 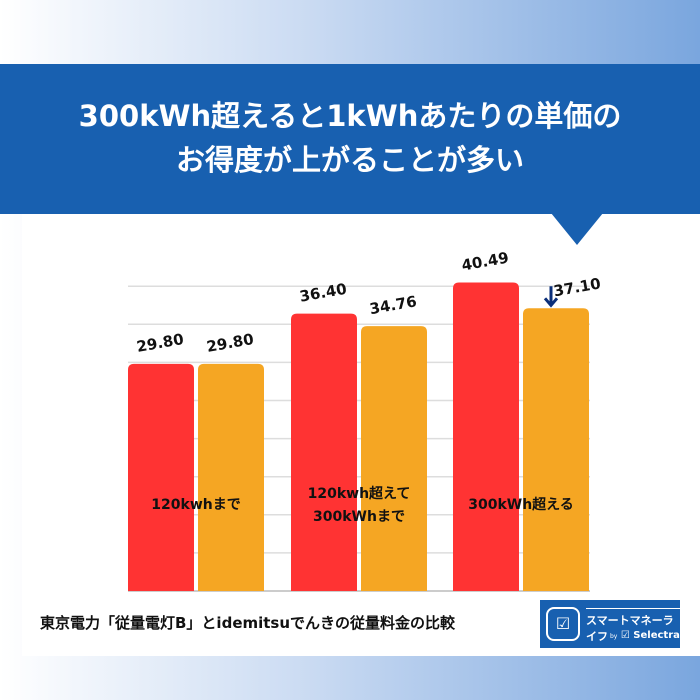 What do you see at coordinates (633, 626) in the screenshot?
I see `logo-name: スマートマネーライフ` at bounding box center [633, 626].